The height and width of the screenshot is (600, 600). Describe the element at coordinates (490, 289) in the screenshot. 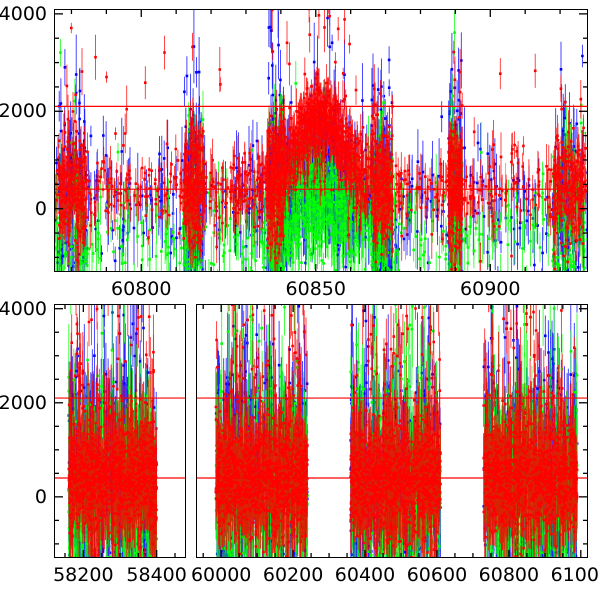

I see `x-tick-label: 60900` at that location.